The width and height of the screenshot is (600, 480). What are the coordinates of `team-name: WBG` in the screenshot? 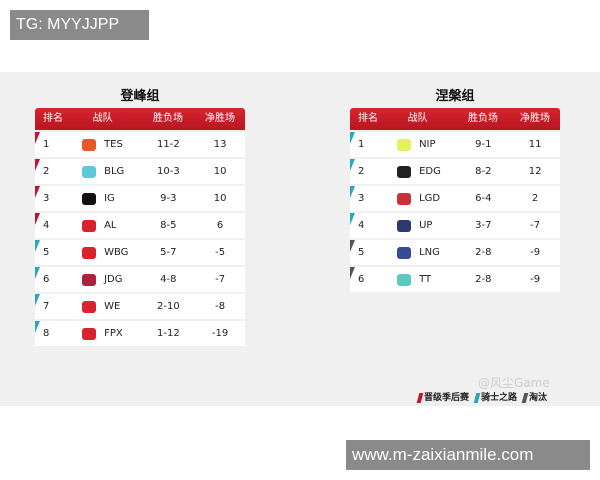 It's located at (116, 252).